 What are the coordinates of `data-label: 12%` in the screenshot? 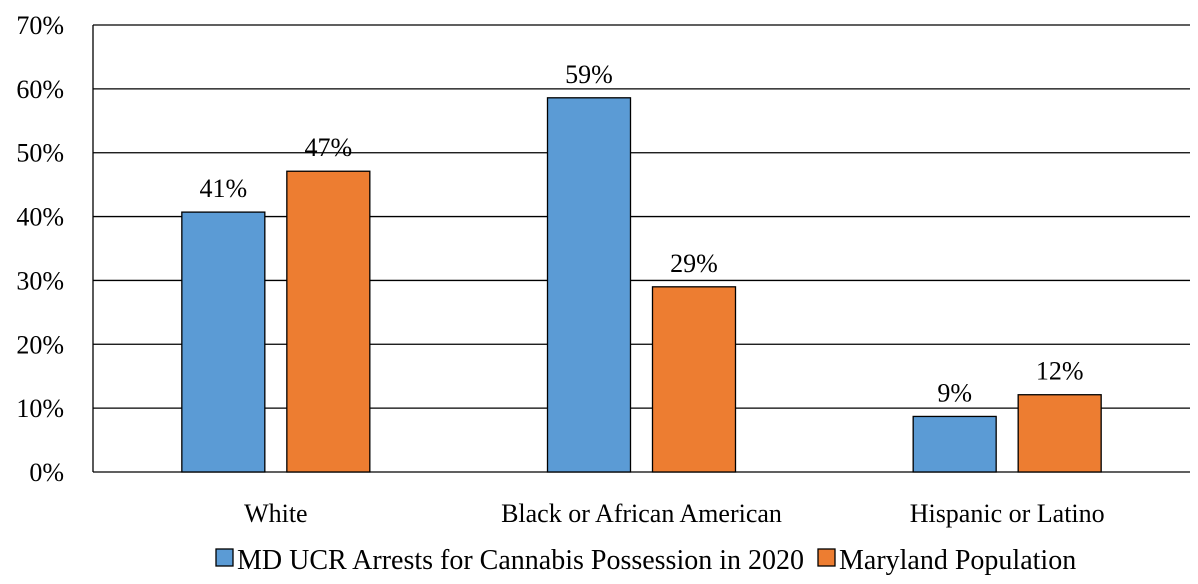 It's located at (1060, 371).